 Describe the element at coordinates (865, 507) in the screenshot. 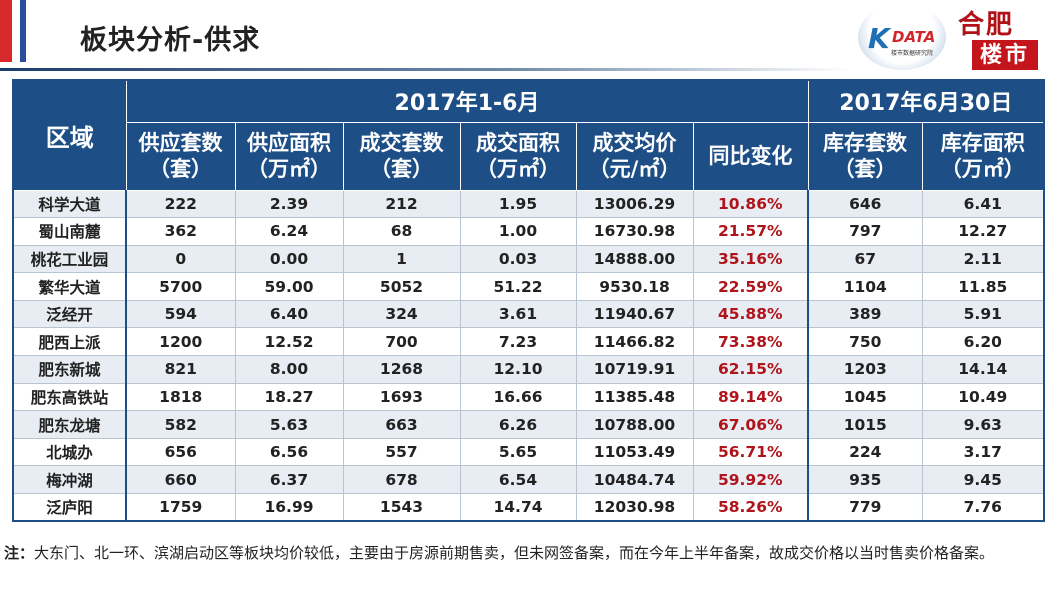

I see `table-cell: 779` at that location.